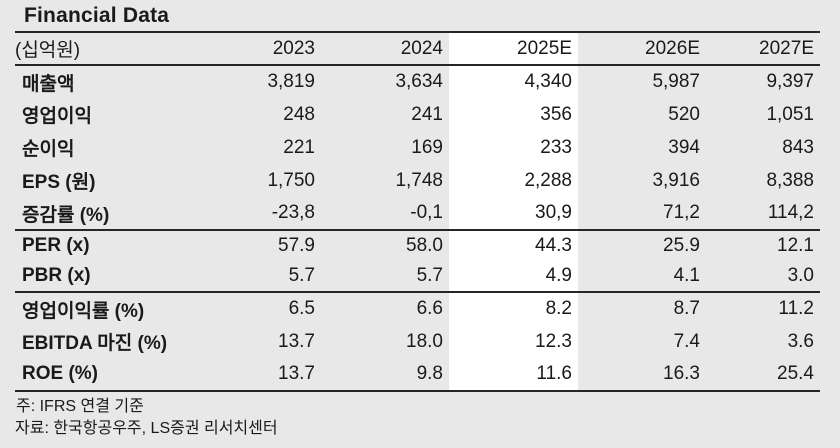  Describe the element at coordinates (256, 49) in the screenshot. I see `column-header-2023: 2023` at that location.